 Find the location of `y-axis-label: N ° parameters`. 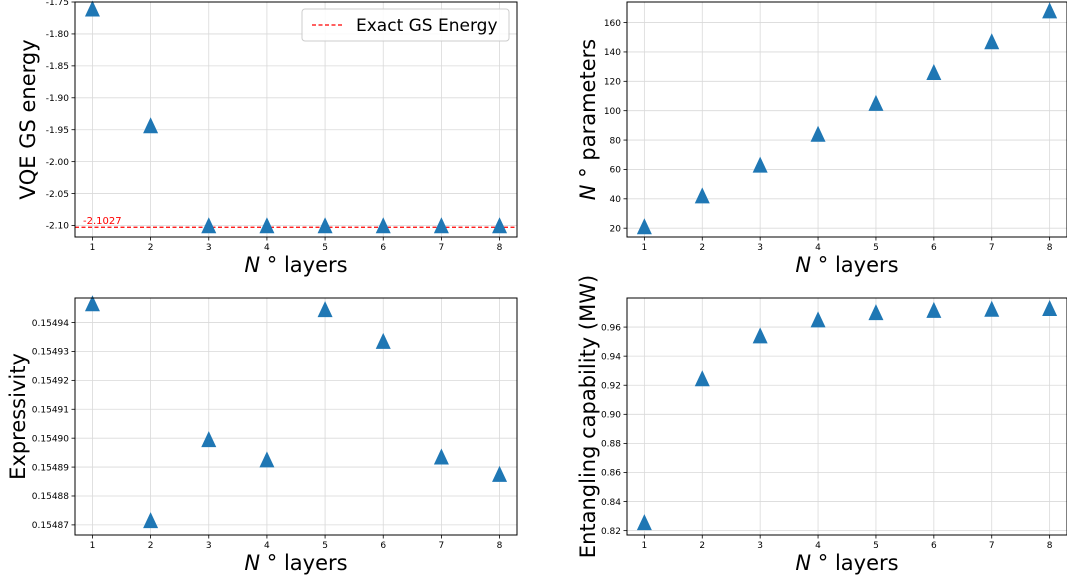

y-axis-label: N ° parameters is located at coordinates (588, 119).